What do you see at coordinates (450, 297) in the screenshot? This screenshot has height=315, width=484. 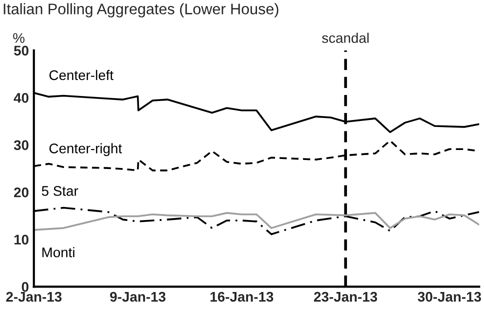 I see `x-tick-label: 30-Jan-13` at bounding box center [450, 297].